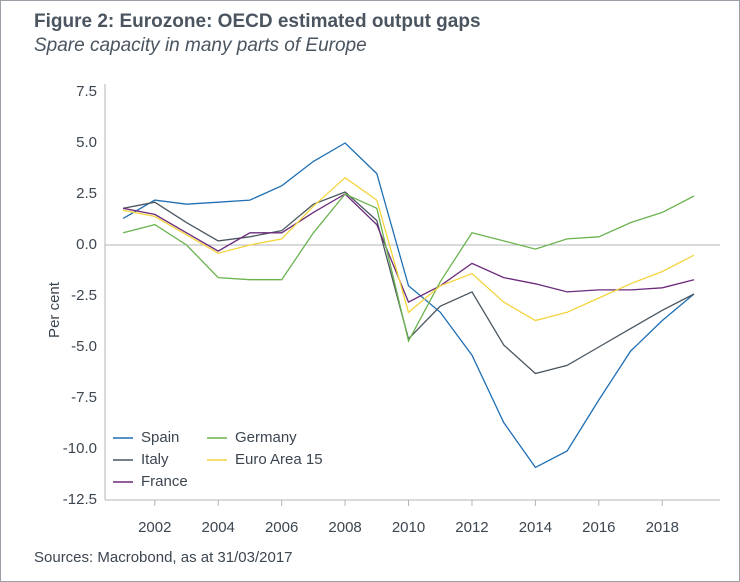 The image size is (740, 582). I want to click on legend-label: Spain, so click(160, 437).